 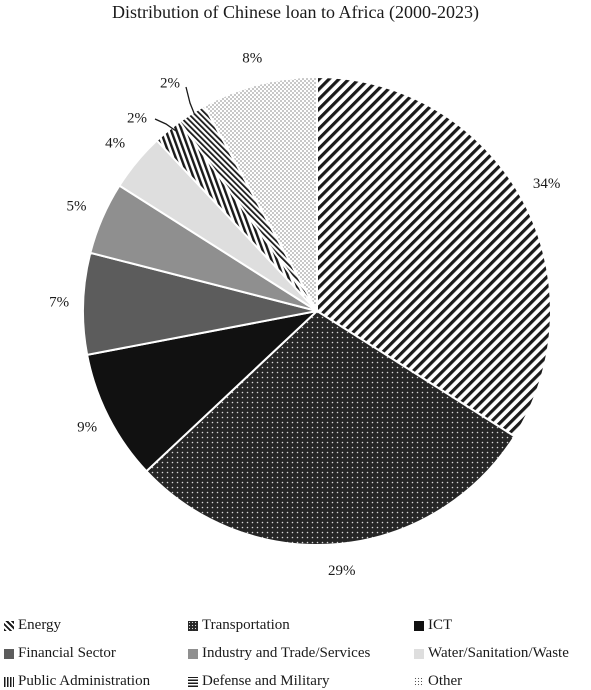 What do you see at coordinates (174, 109) in the screenshot?
I see `leader-lines` at bounding box center [174, 109].